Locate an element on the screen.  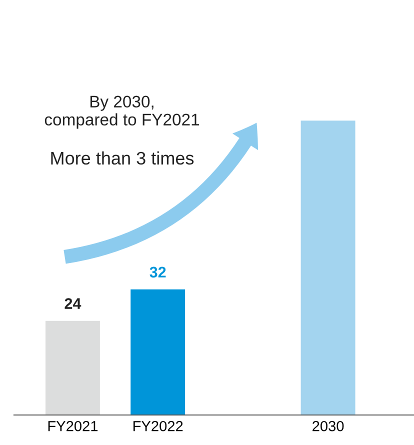
x-tick-label: 2030 is located at coordinates (328, 426).